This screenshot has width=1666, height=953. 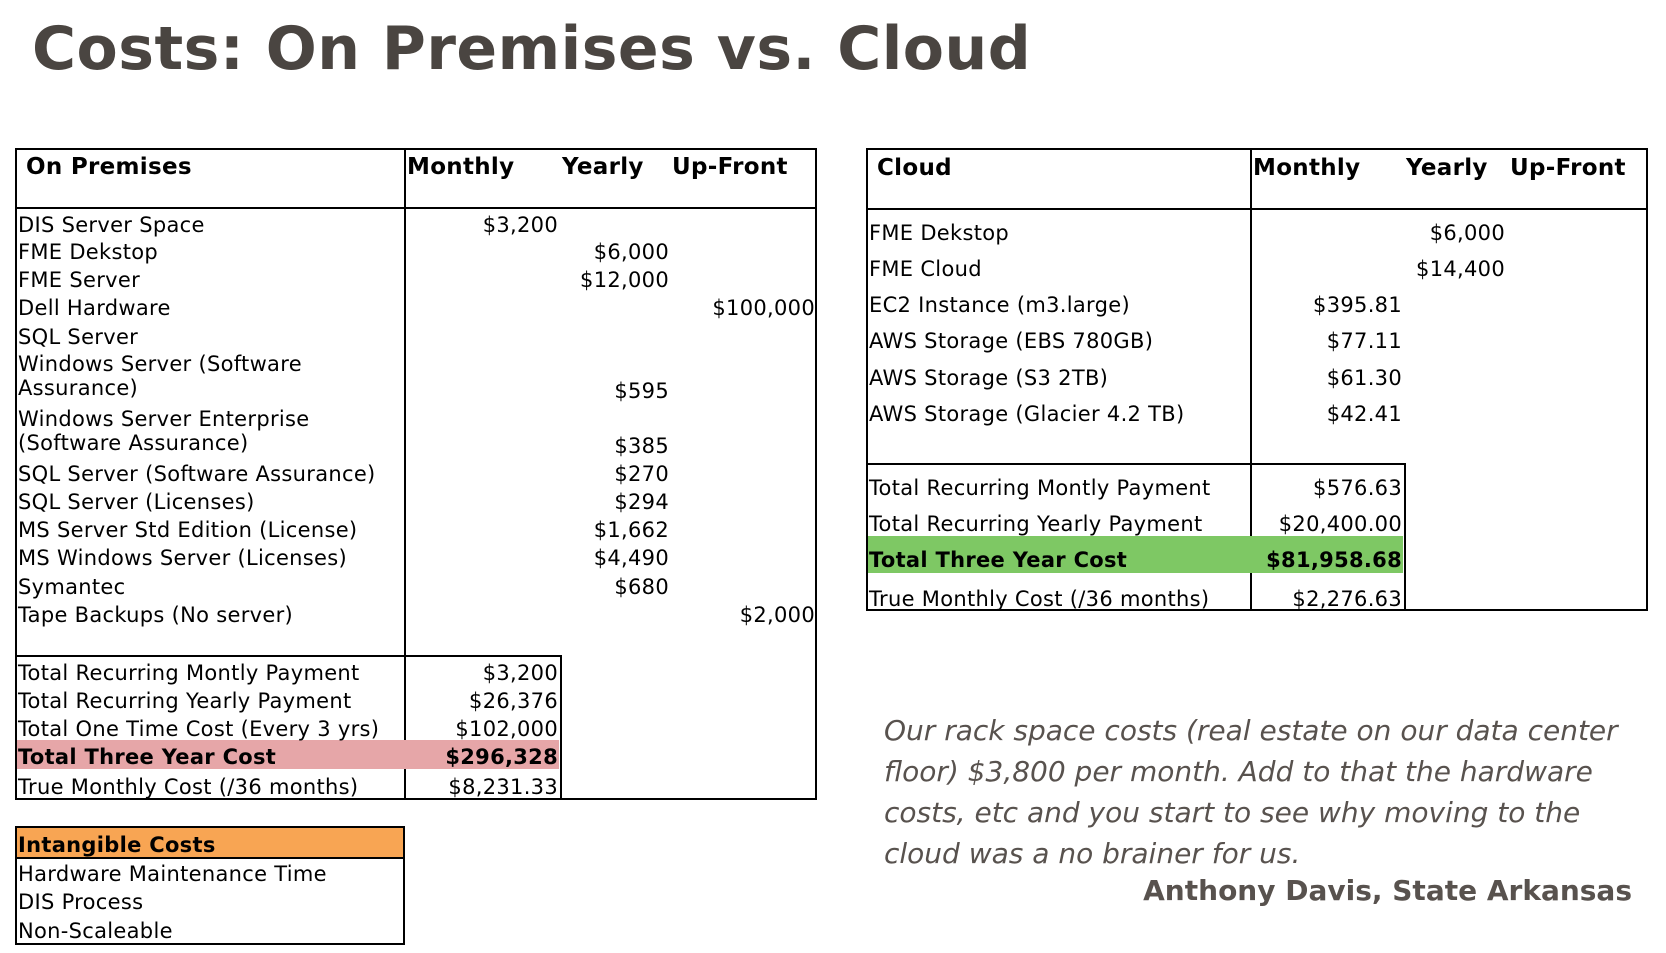 I want to click on yearly-value: $4,490, so click(x=631, y=558).